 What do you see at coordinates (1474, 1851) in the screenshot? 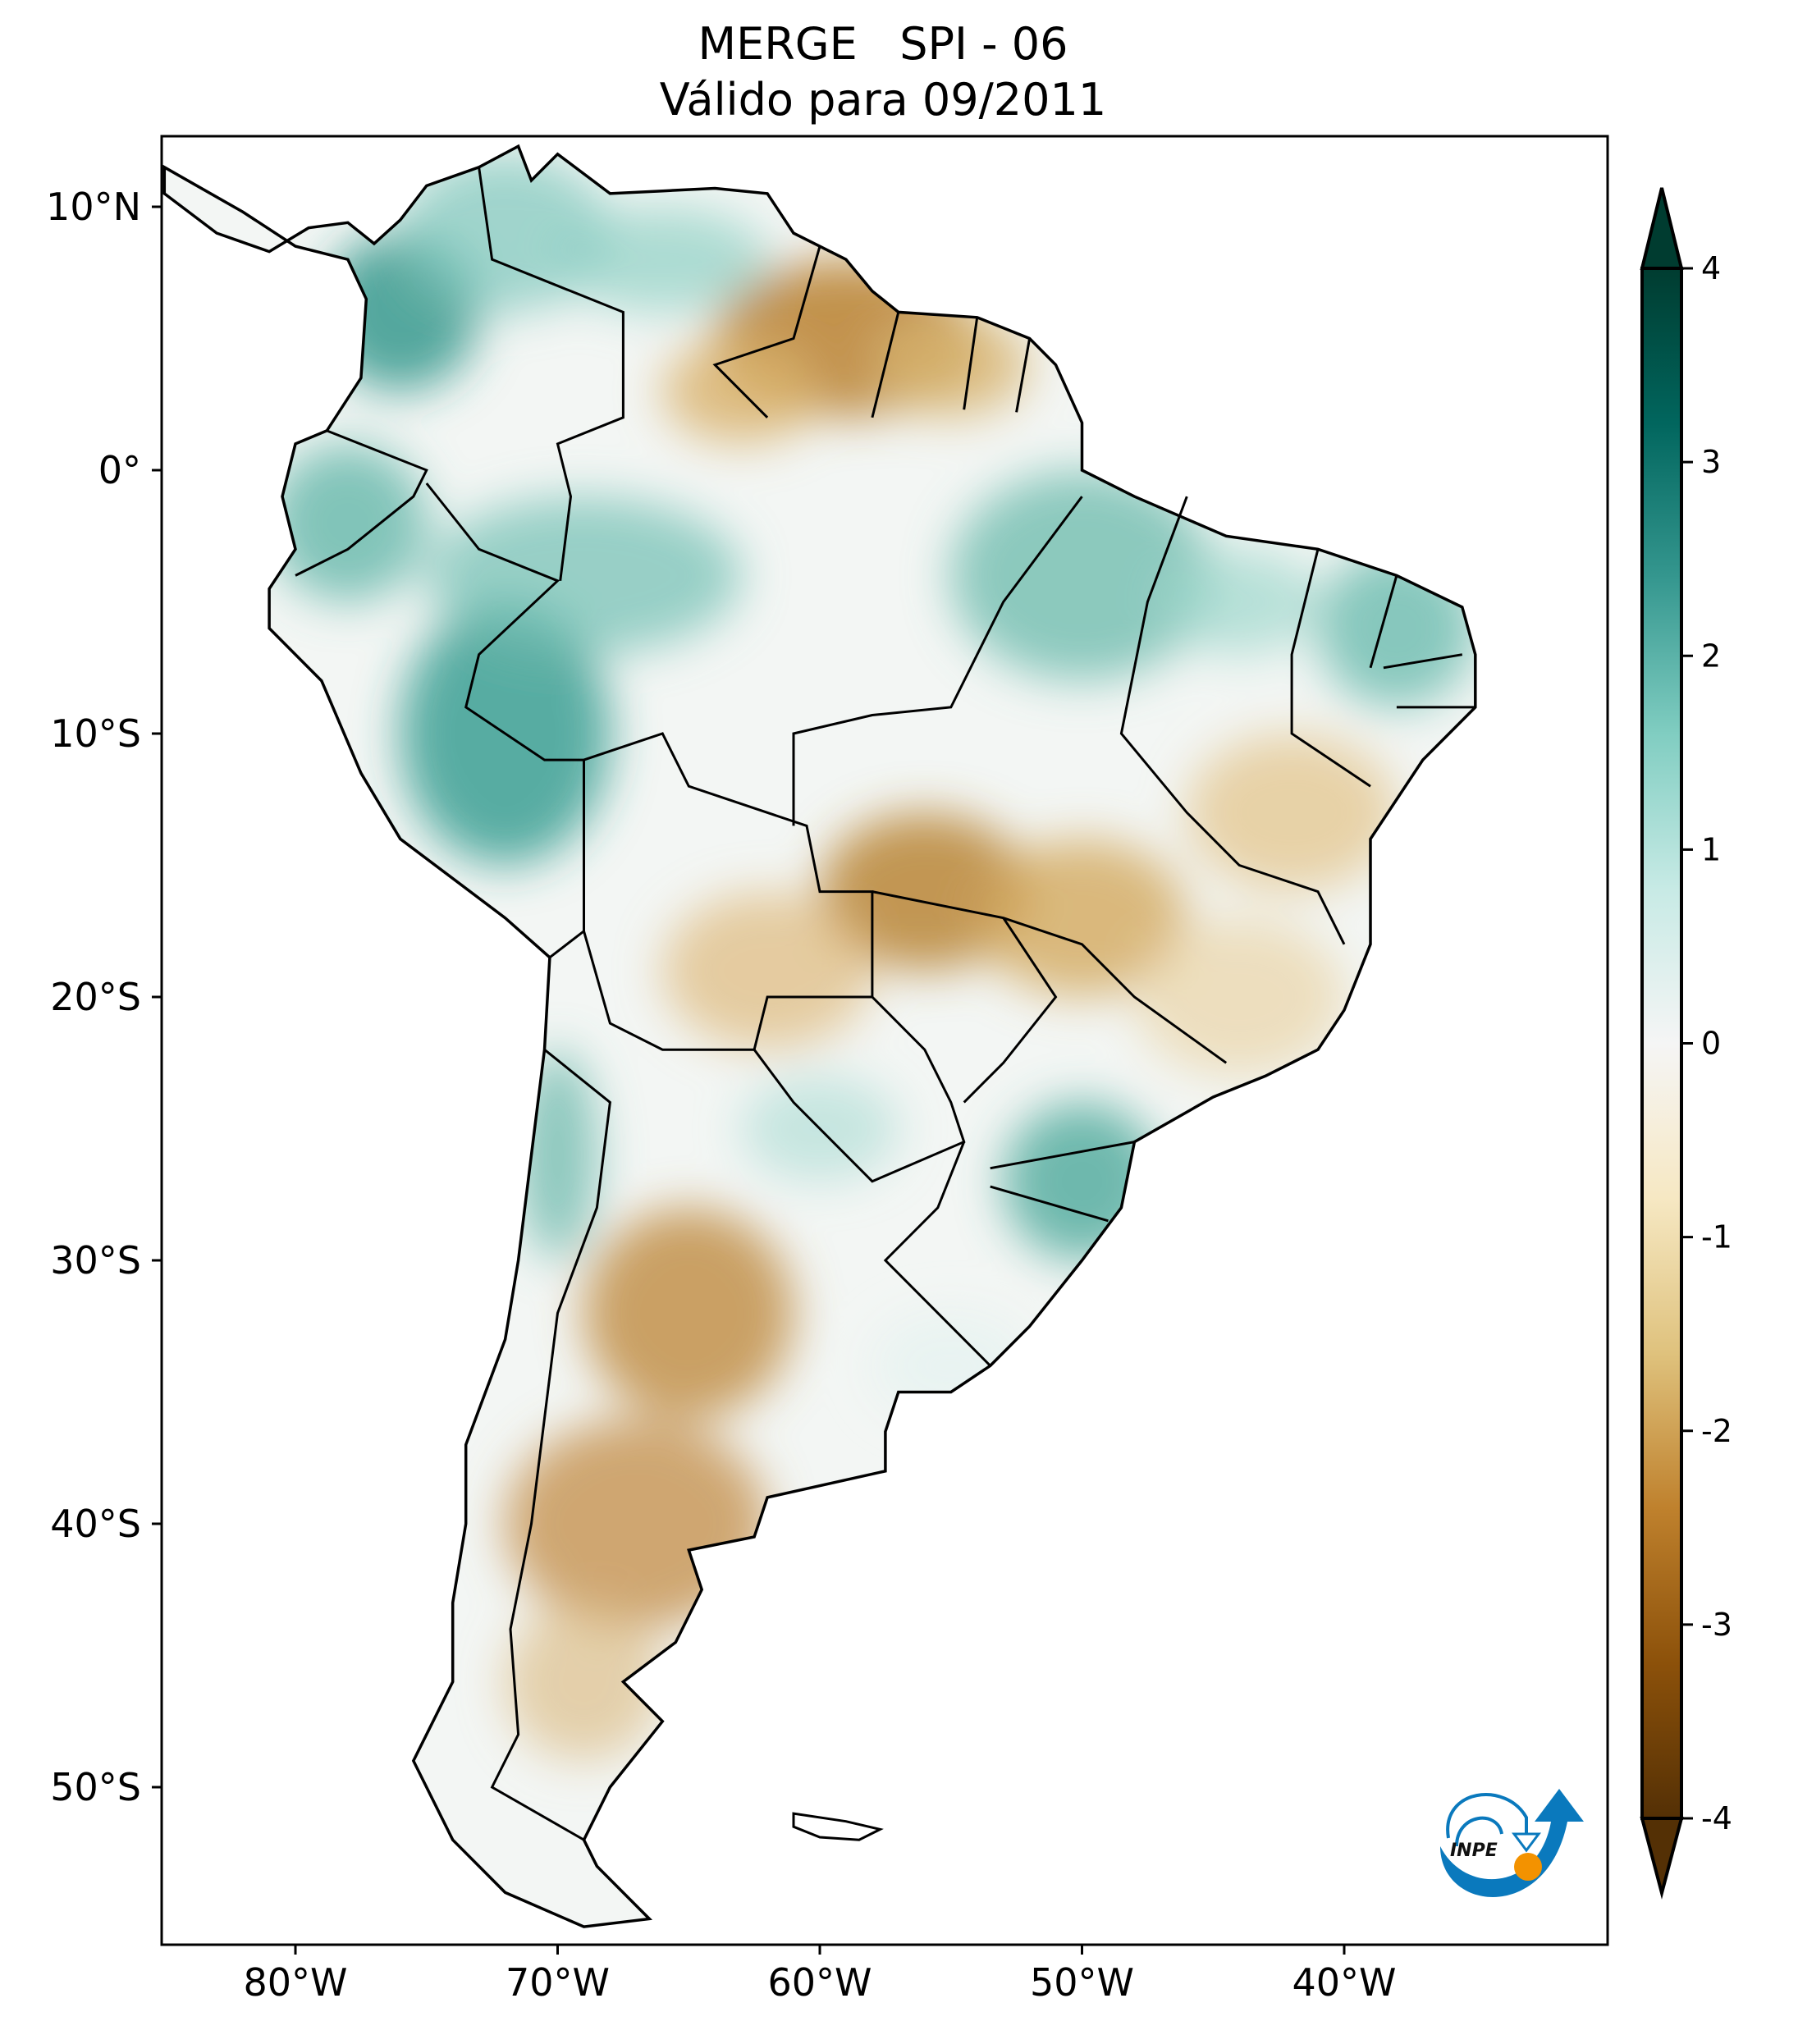
I see `logo-text: INPE` at bounding box center [1474, 1851].